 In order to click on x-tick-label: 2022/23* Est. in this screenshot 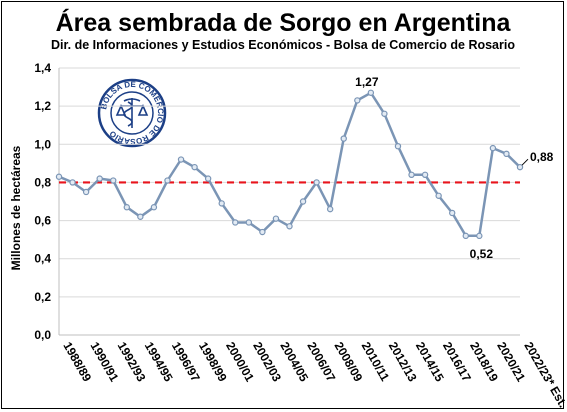, I will do `click(543, 375)`.